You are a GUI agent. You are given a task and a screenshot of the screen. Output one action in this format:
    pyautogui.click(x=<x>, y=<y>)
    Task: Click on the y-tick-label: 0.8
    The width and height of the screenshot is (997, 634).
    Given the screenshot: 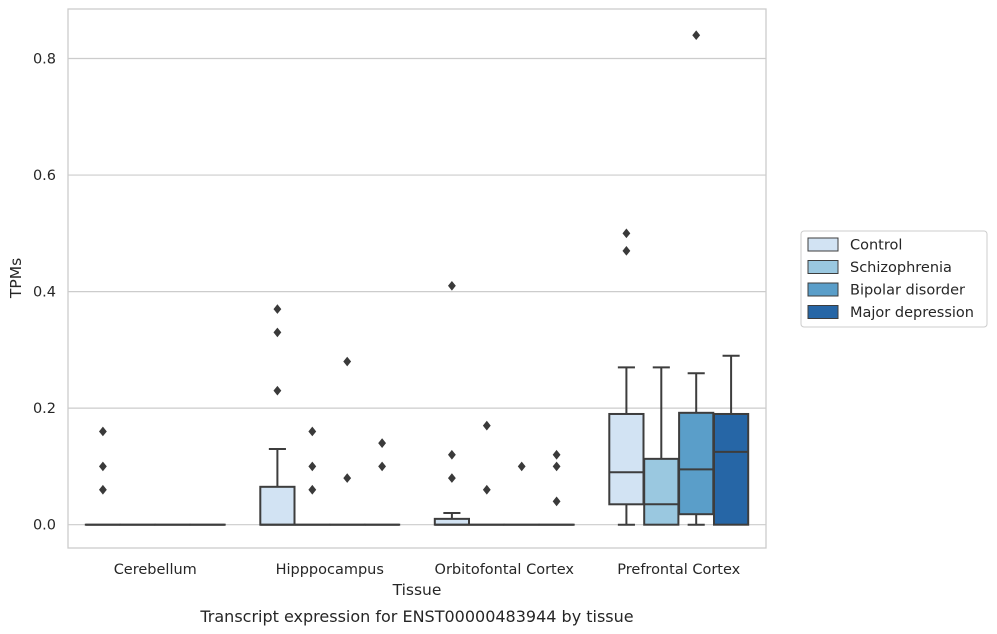 What is the action you would take?
    pyautogui.click(x=44, y=60)
    